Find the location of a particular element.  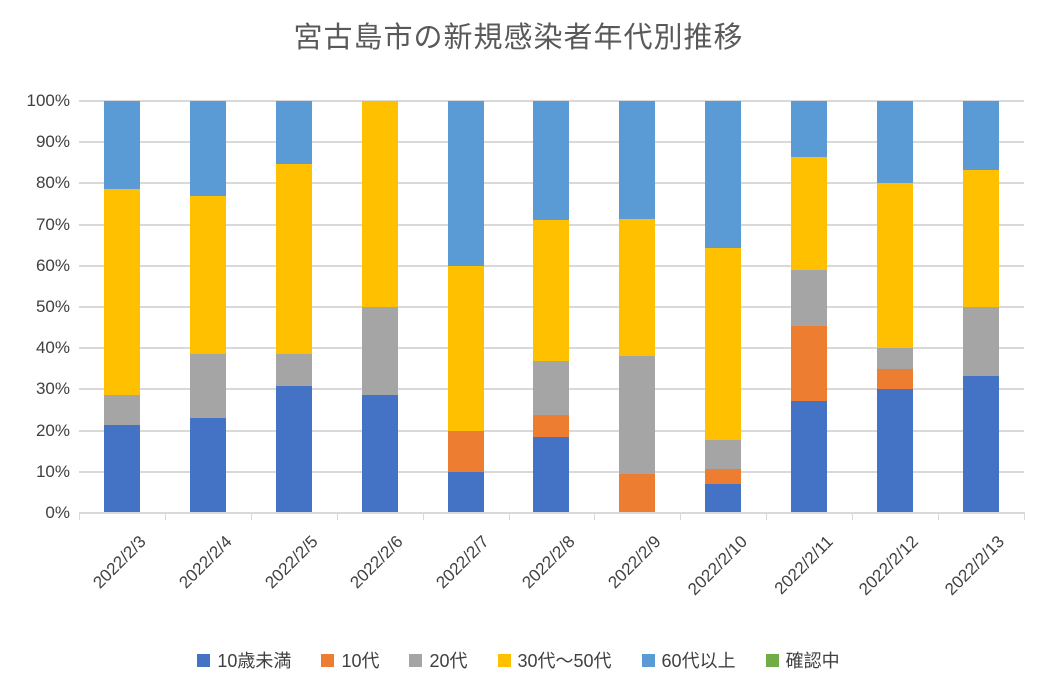

y-tick-label: 40% is located at coordinates (52, 348).